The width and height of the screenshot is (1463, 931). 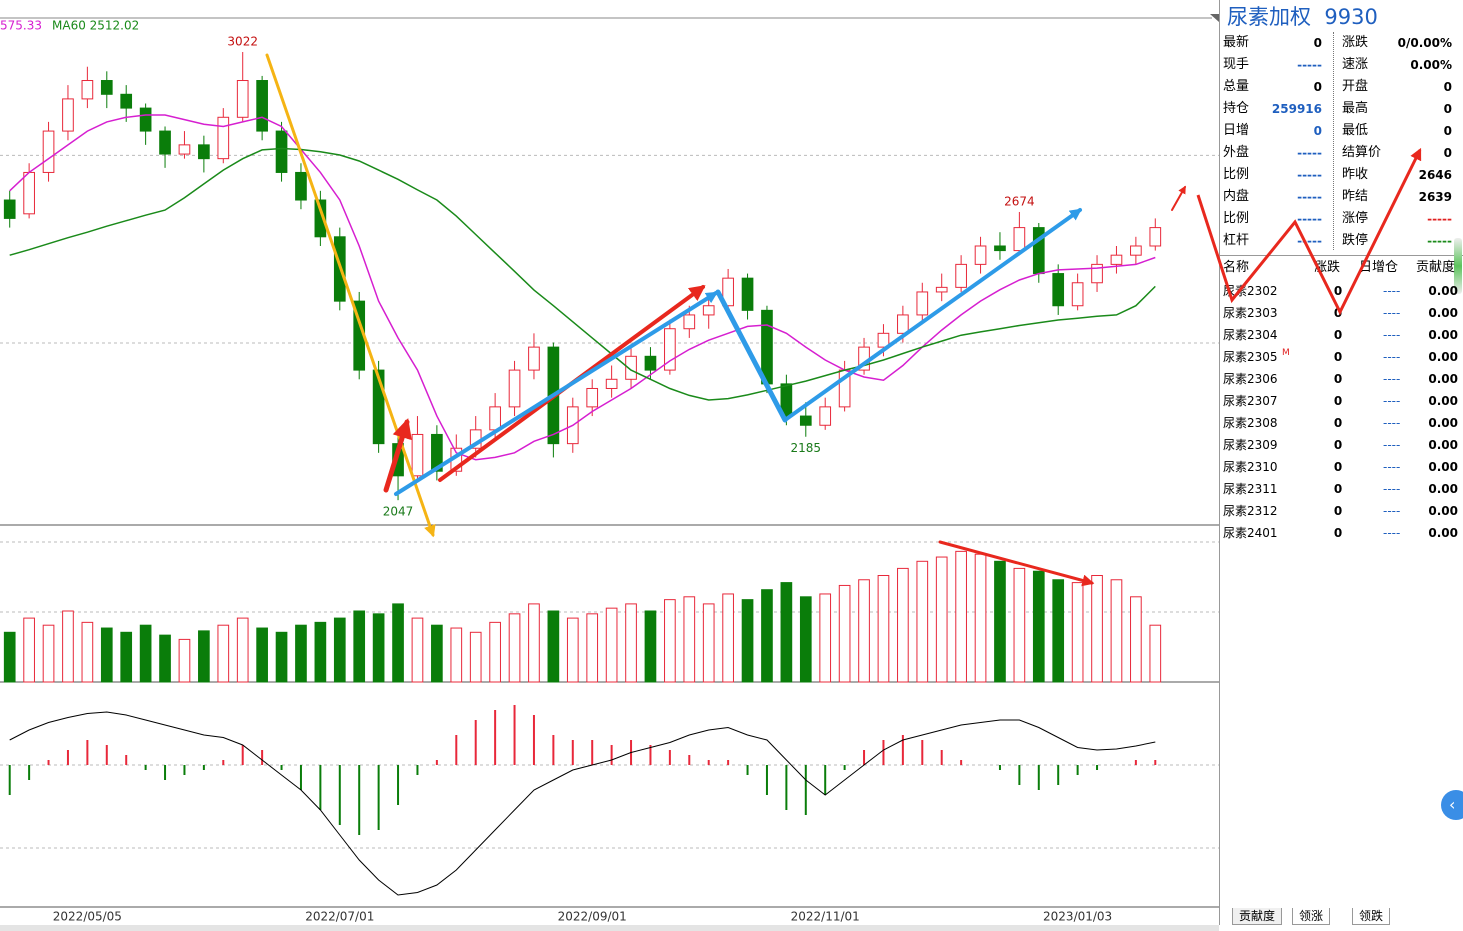 What do you see at coordinates (1236, 86) in the screenshot?
I see `field-label: 总量` at bounding box center [1236, 86].